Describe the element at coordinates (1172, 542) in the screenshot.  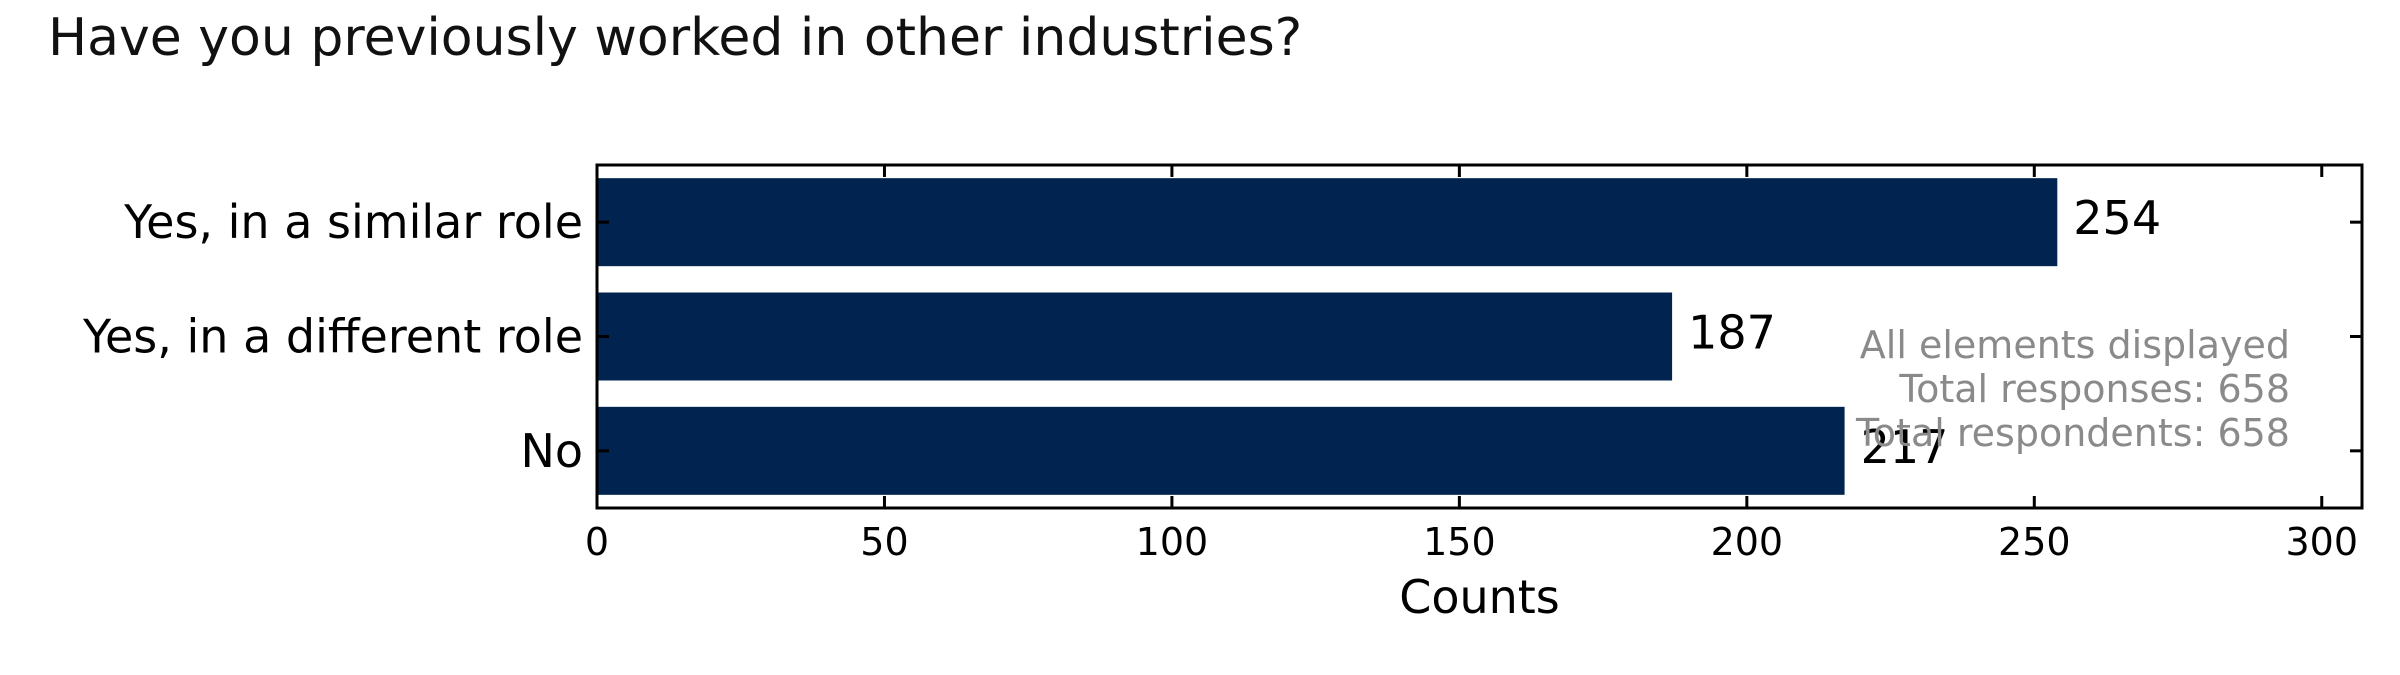
I see `x-tick-label: 100` at that location.